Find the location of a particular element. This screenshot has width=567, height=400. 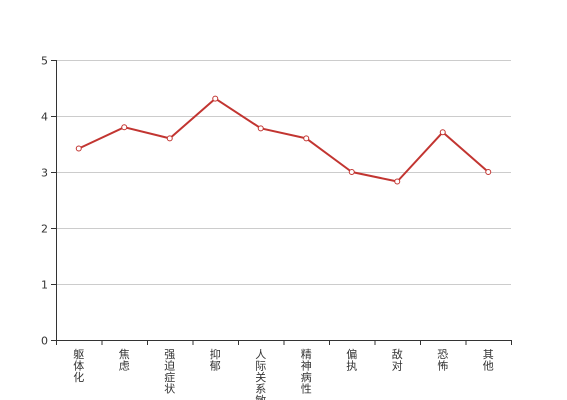

y-tick-label: 4 is located at coordinates (44, 117).